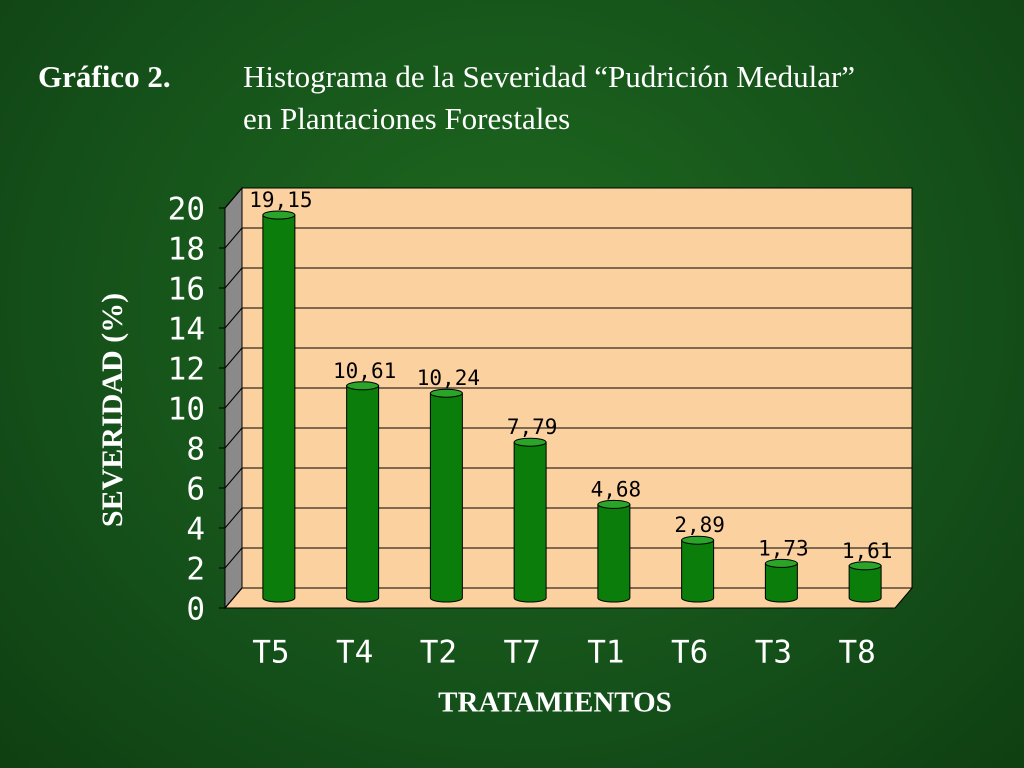 This screenshot has height=768, width=1024. Describe the element at coordinates (689, 653) in the screenshot. I see `x-tick-label: T6` at that location.